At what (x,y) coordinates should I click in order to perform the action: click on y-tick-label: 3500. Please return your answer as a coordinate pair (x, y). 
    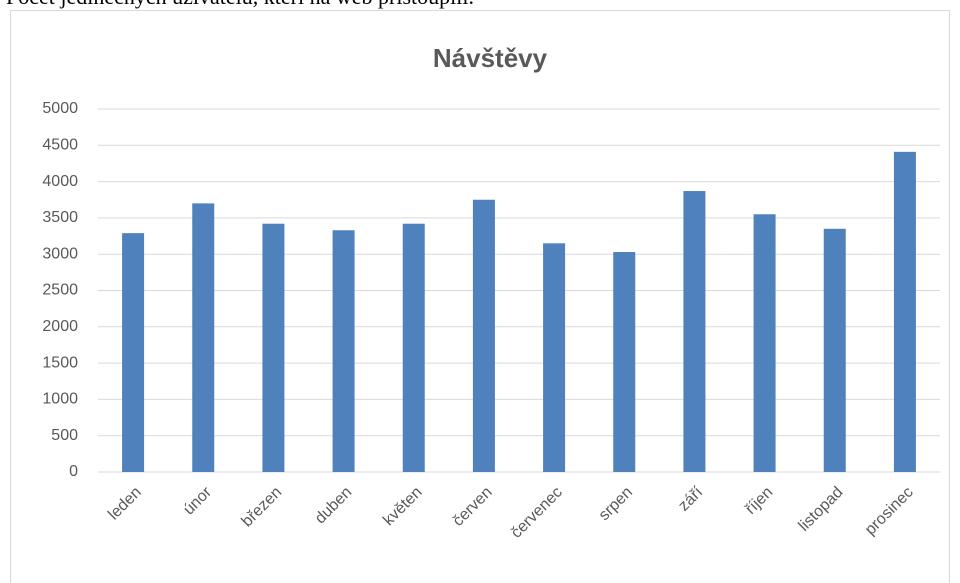
    Looking at the image, I should click on (60, 217).